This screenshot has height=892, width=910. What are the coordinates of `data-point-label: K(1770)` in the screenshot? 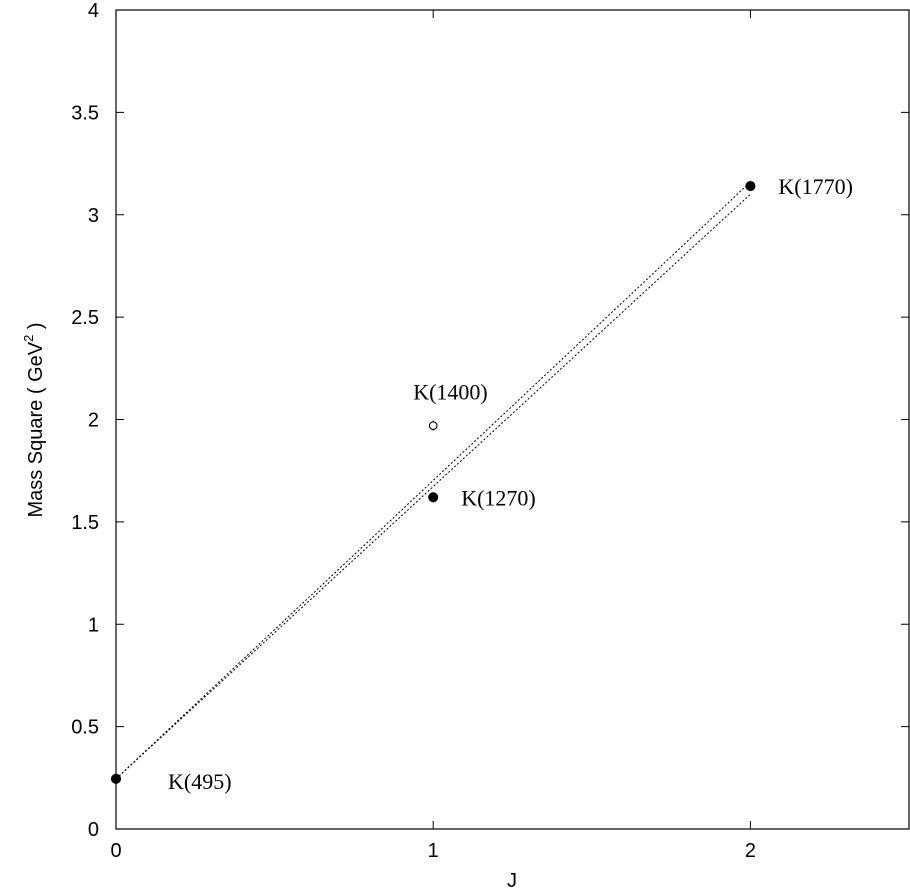 It's located at (815, 186).